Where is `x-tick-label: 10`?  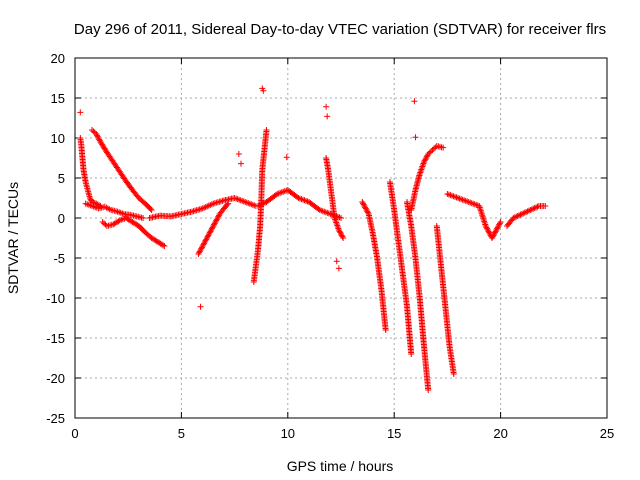
x-tick-label: 10 is located at coordinates (288, 433).